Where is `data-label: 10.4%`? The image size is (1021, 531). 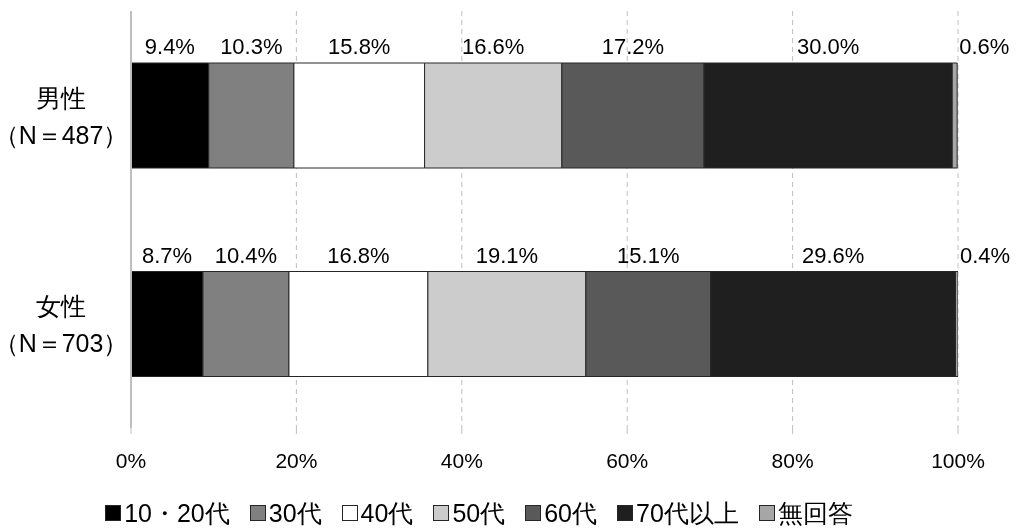 data-label: 10.4% is located at coordinates (246, 255).